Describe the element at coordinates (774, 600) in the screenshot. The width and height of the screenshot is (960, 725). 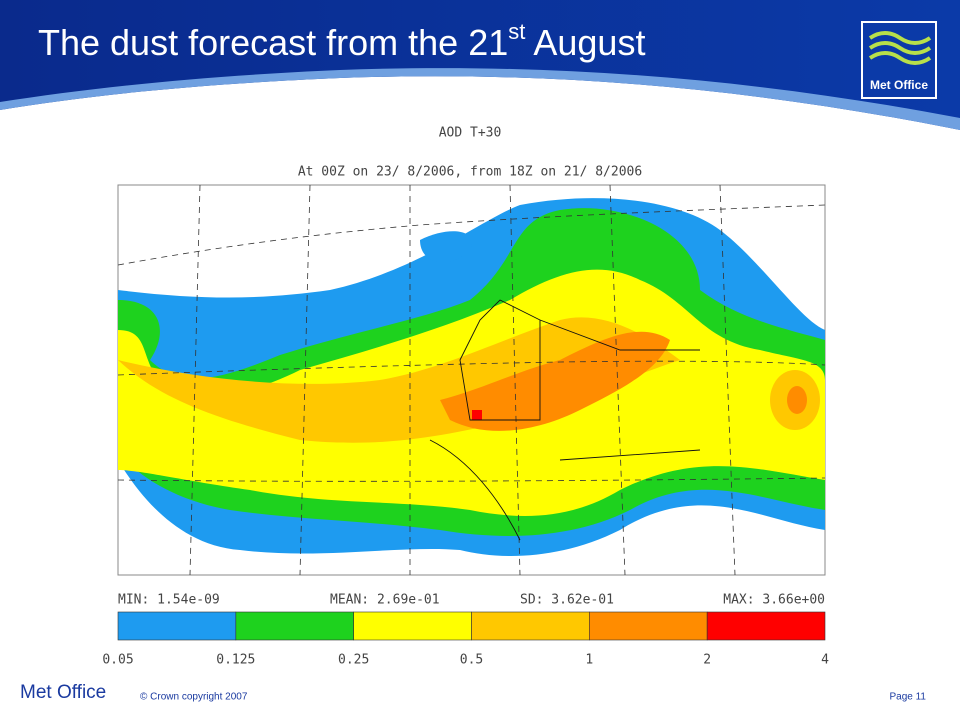
I see `stat-label: MAX: 3.66e+00` at that location.